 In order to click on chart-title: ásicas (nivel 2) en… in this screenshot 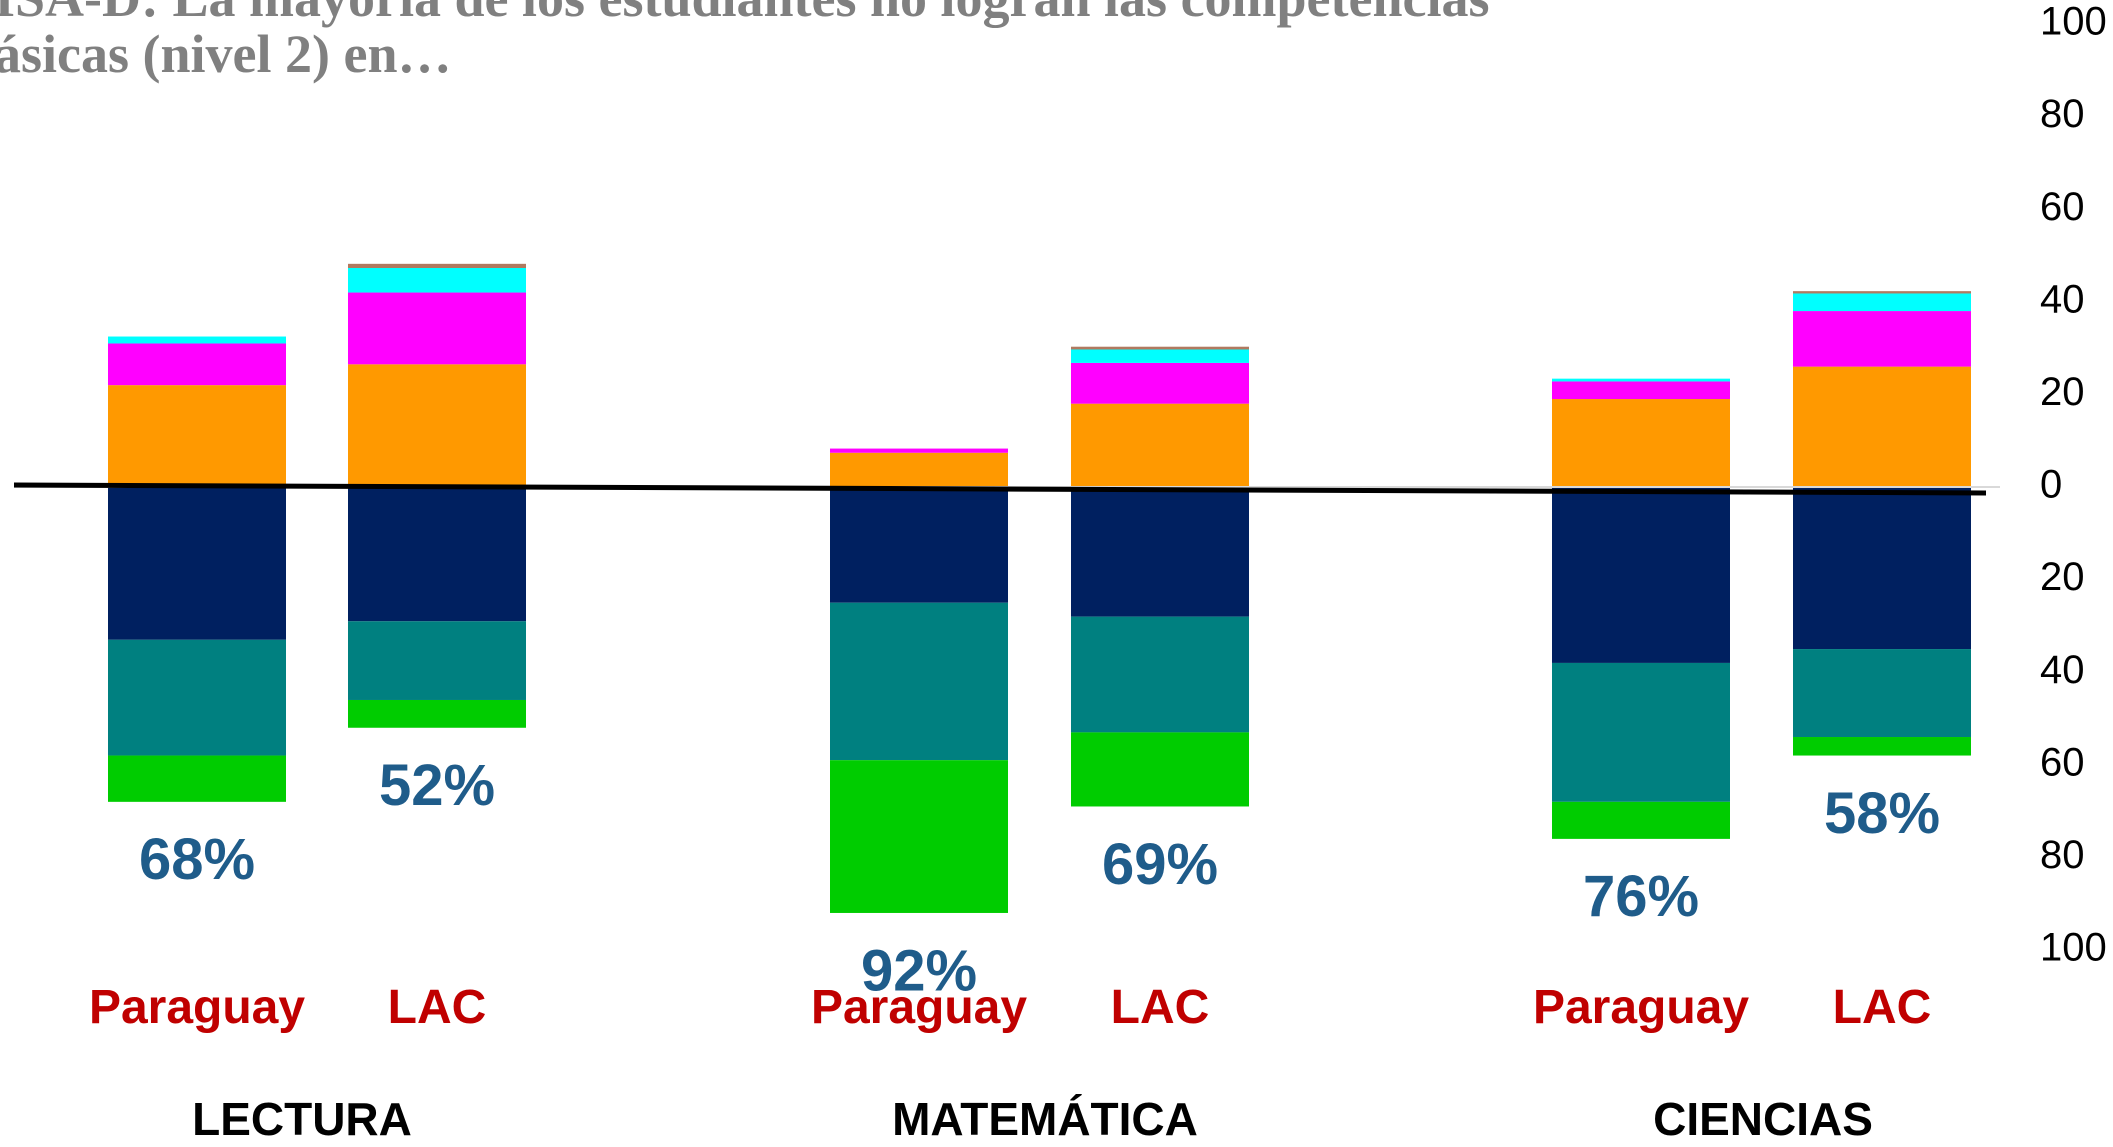, I will do `click(225, 54)`.